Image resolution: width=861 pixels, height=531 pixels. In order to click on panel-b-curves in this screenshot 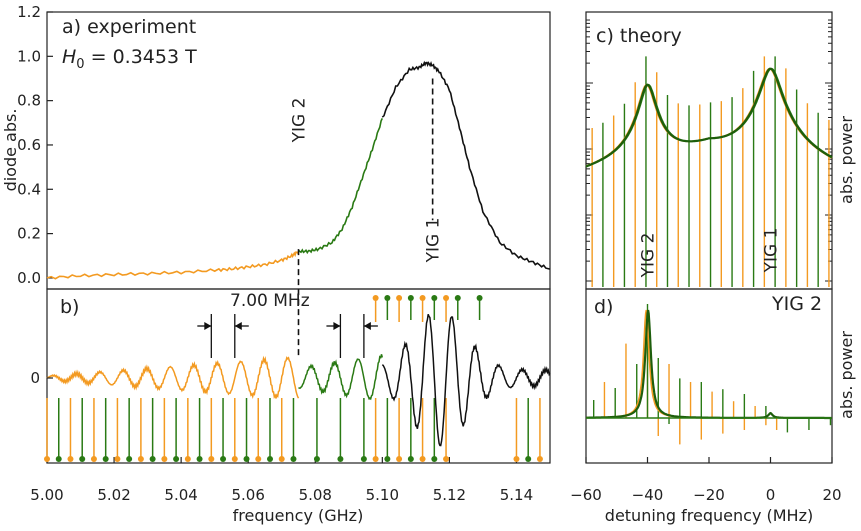, I will do `click(298, 380)`.